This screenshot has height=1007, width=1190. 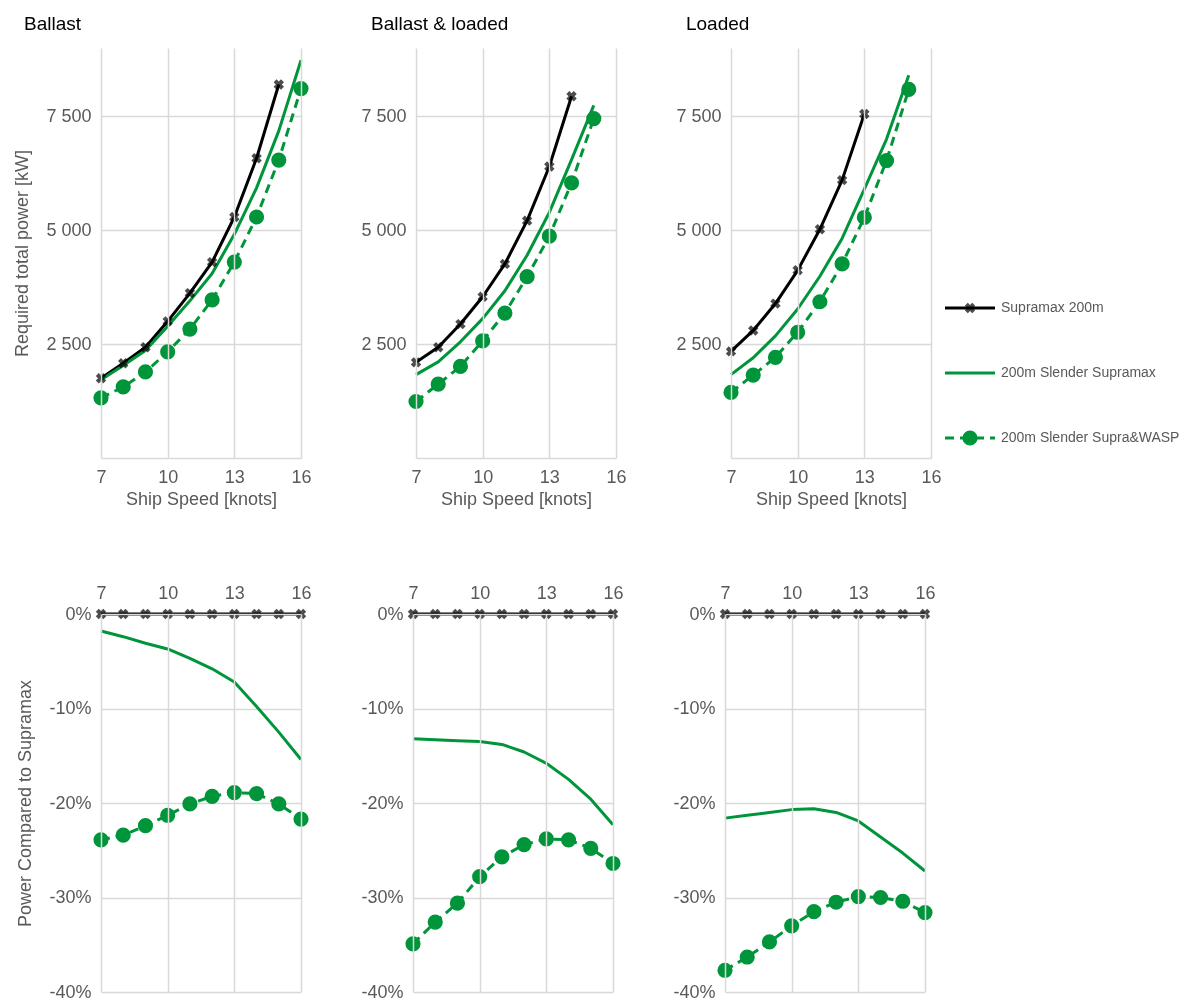 I want to click on legend-label: 200m Slender Supramax, so click(x=1078, y=372).